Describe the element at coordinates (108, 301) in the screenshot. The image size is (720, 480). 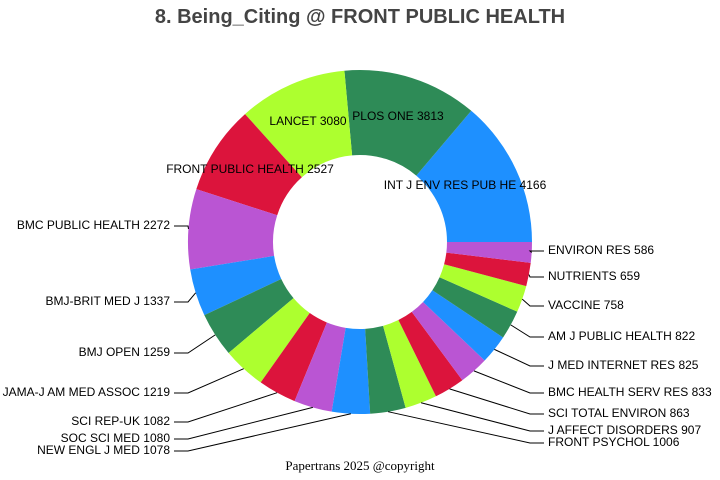
I see `slice-label: BMJ-BRIT MED J 1337` at that location.